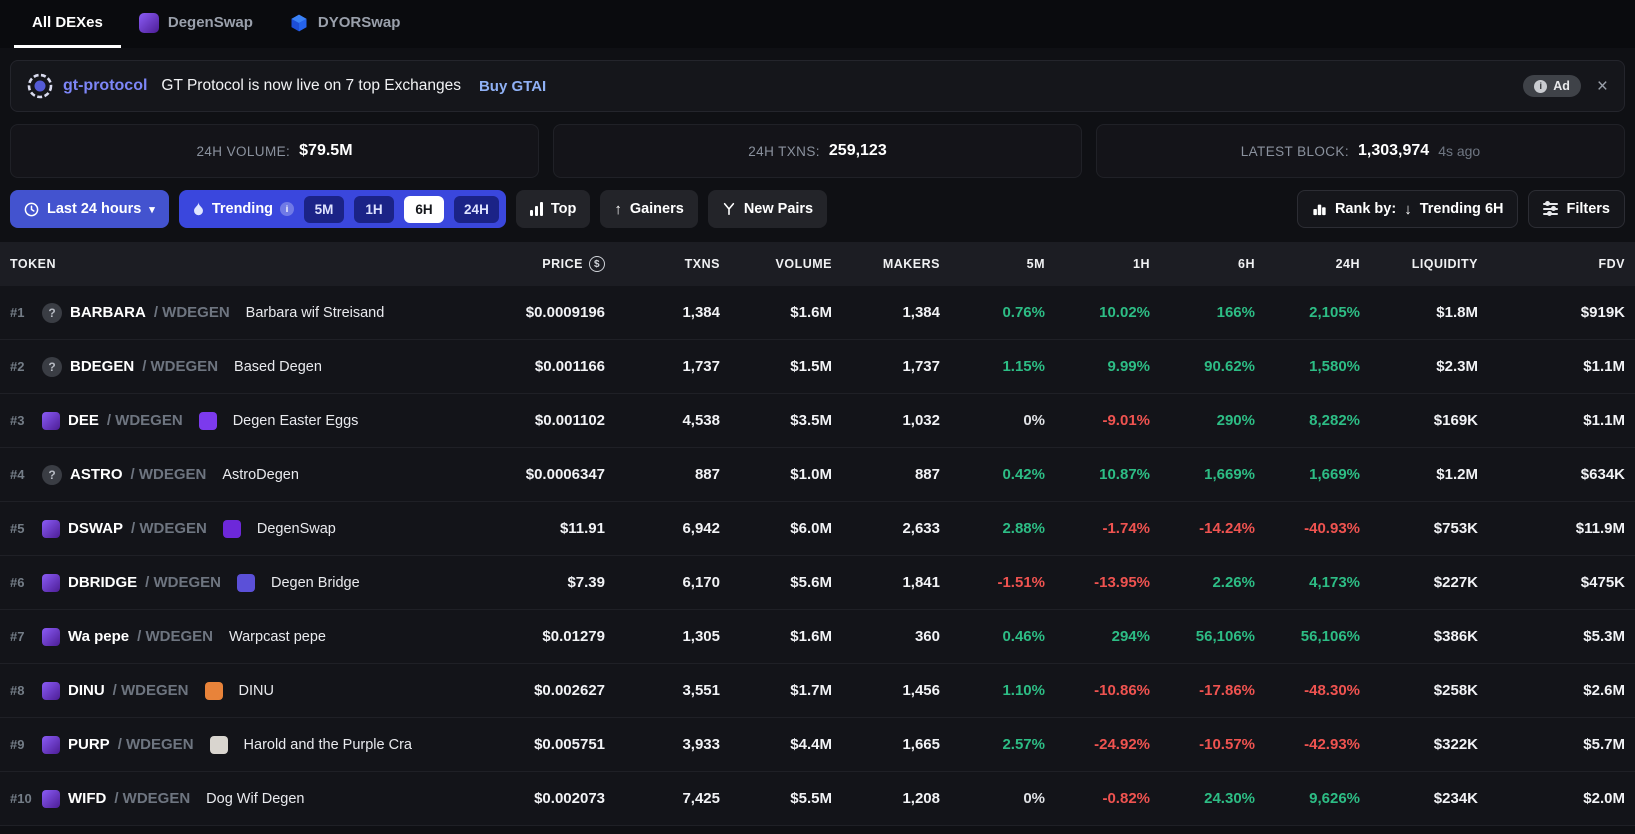 This screenshot has width=1635, height=834. Describe the element at coordinates (33, 264) in the screenshot. I see `col-token: TOKEN` at that location.